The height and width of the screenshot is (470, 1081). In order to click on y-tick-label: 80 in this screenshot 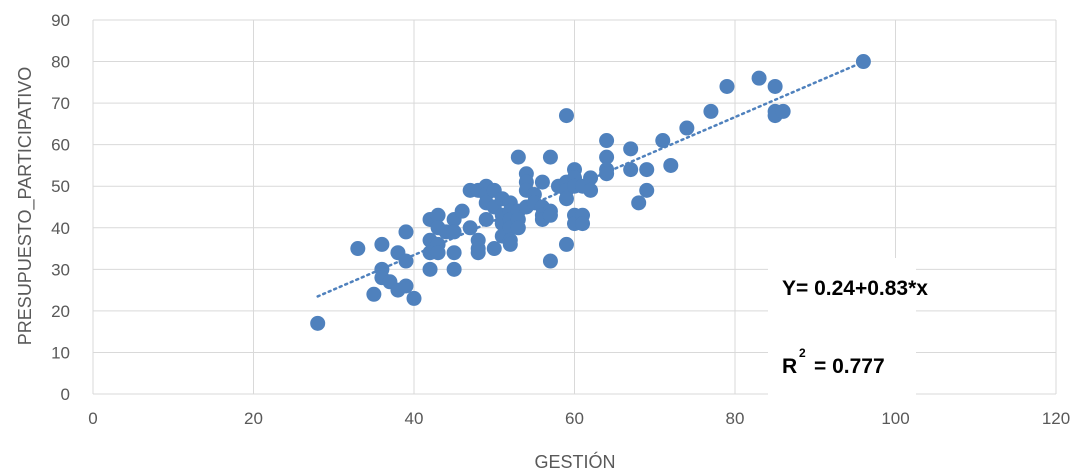, I will do `click(60, 62)`.